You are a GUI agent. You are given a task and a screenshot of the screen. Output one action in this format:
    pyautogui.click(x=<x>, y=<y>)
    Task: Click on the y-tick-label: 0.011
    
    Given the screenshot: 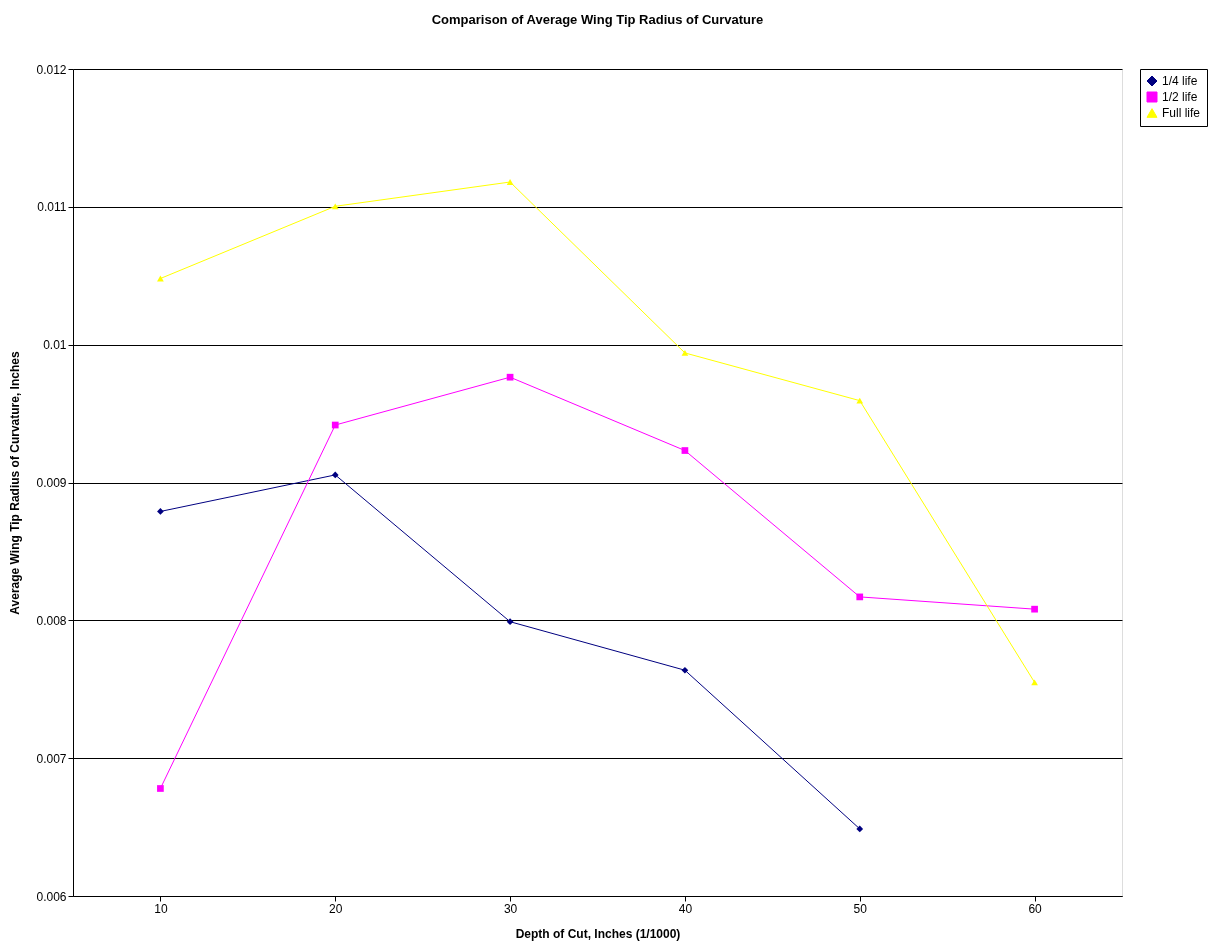 What is the action you would take?
    pyautogui.click(x=52, y=207)
    